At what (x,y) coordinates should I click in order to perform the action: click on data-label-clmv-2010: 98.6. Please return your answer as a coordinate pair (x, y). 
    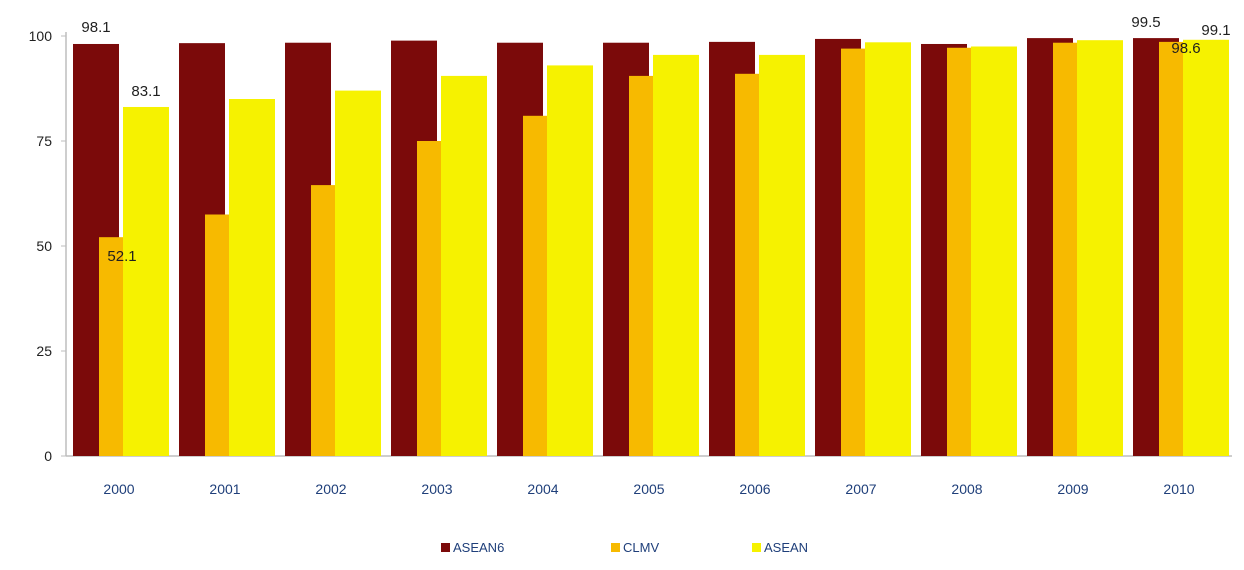
    Looking at the image, I should click on (1185, 48).